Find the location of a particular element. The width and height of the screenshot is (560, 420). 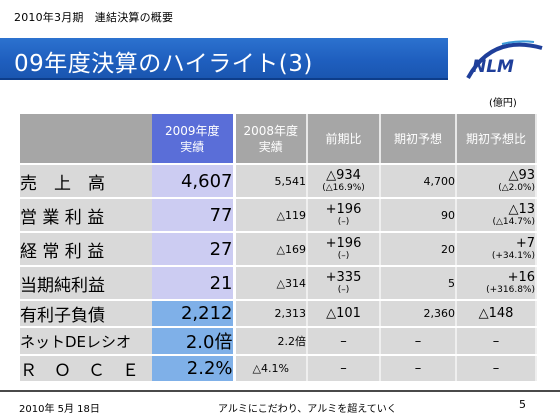

row-label: 経 常 利 益 is located at coordinates (86, 249).